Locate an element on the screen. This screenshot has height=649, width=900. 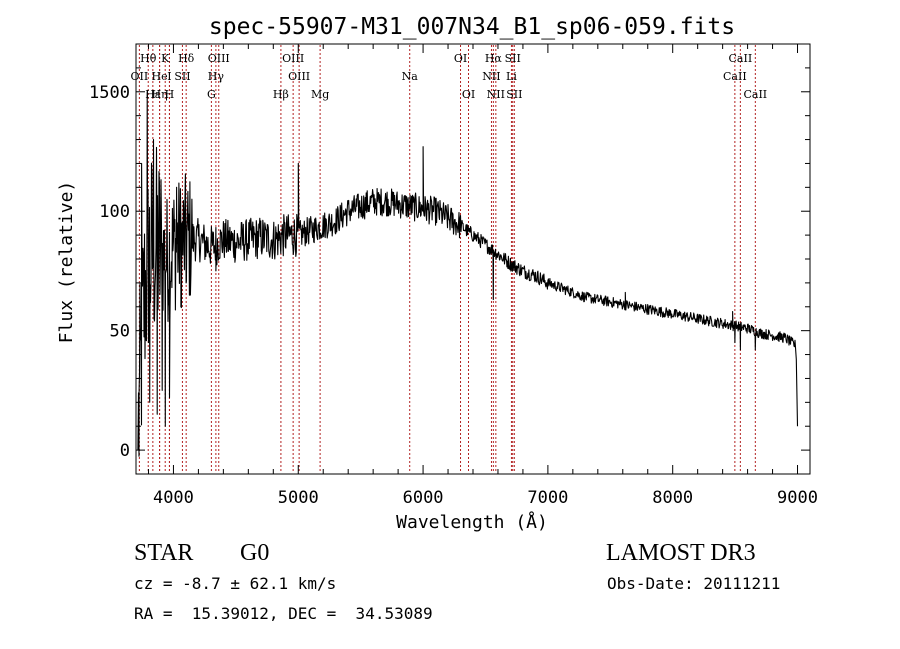
line-label-2: Hδ is located at coordinates (186, 58).